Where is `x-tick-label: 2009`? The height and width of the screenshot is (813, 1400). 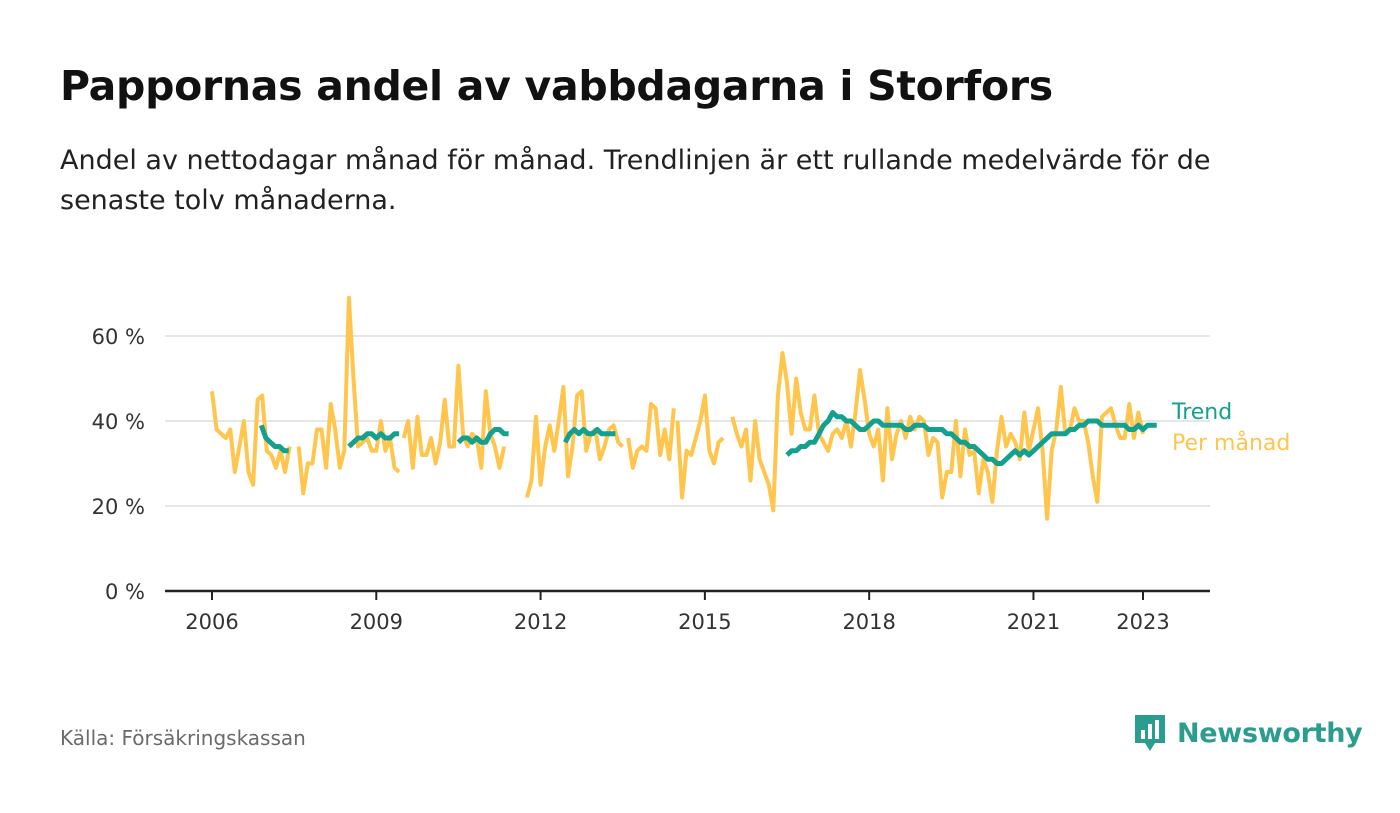 x-tick-label: 2009 is located at coordinates (376, 622).